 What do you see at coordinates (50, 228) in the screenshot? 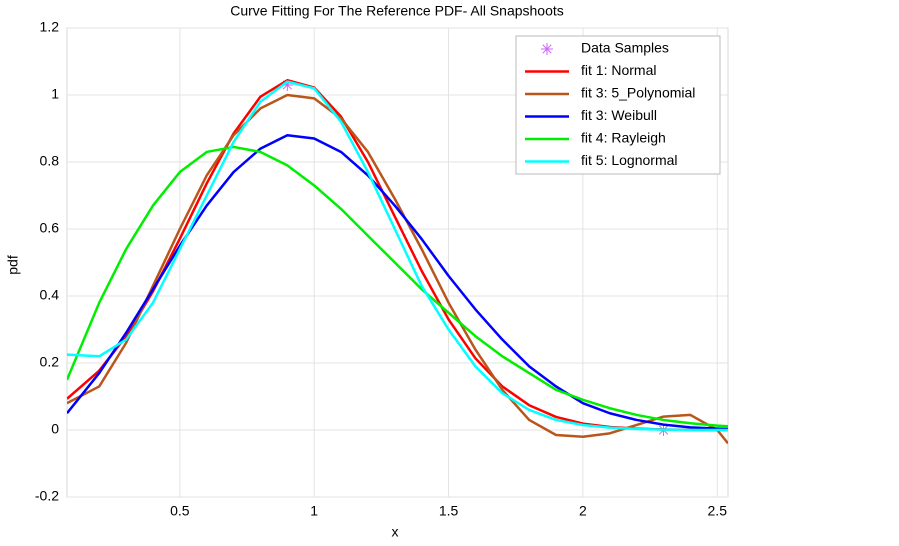
I see `y-tick-label: 0.6` at bounding box center [50, 228].